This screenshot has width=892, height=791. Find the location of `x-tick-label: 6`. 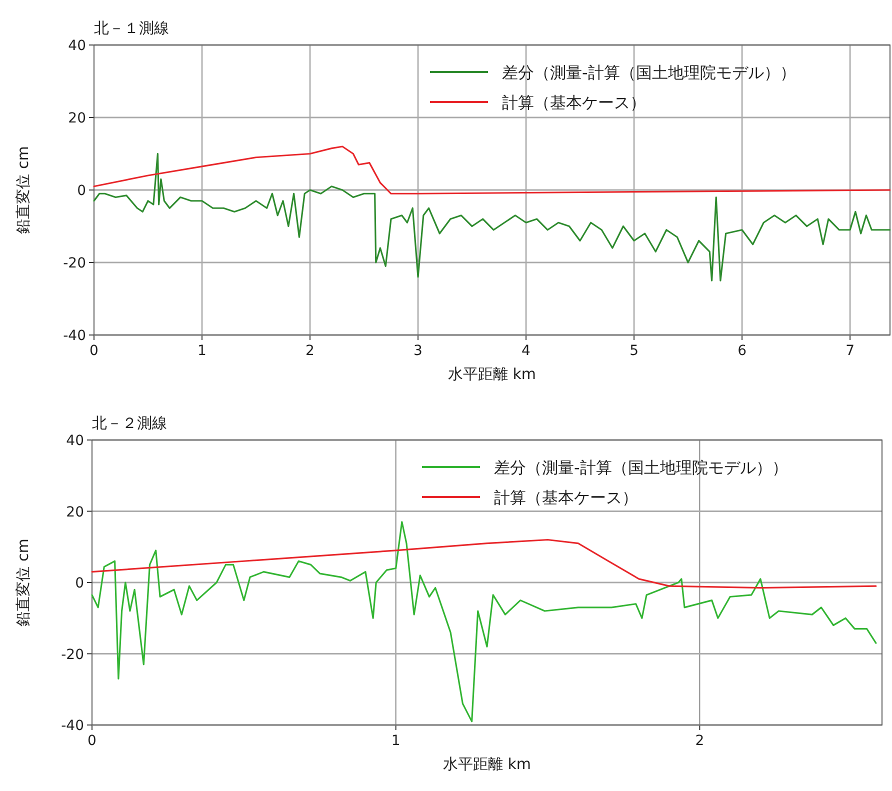

x-tick-label: 6 is located at coordinates (742, 351).